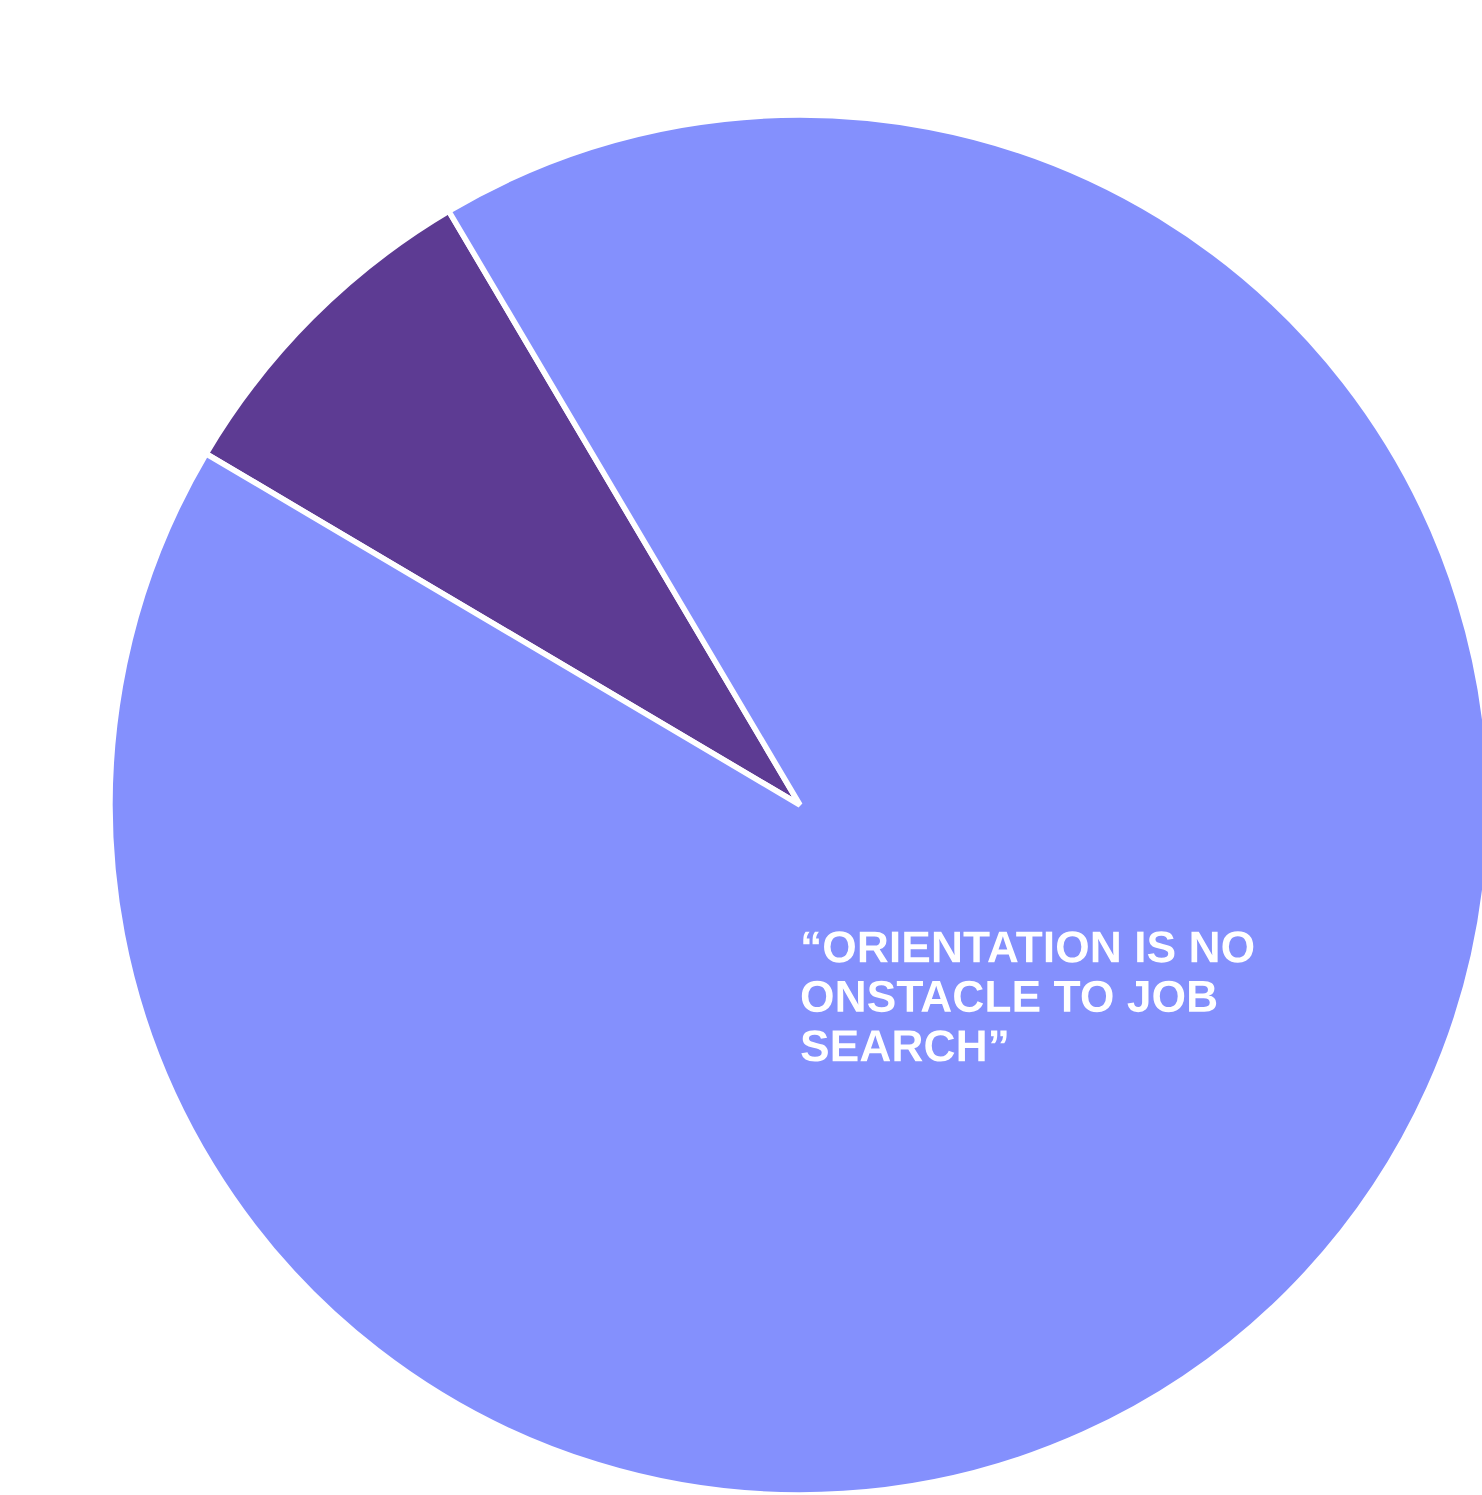  What do you see at coordinates (1027, 996) in the screenshot?
I see `text: “ORIENTATION IS NO ONSTACLE TO JOB SEARCH”` at bounding box center [1027, 996].